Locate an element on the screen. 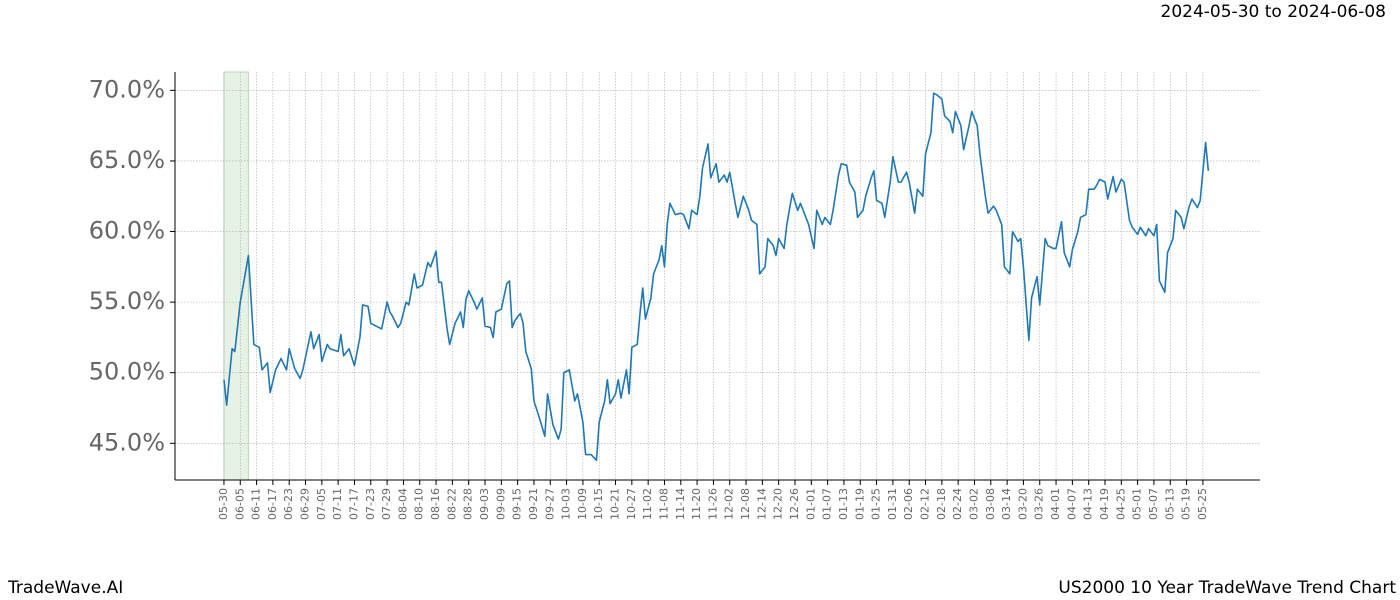  chart-subtitle: 2024-05-30 to 2024-06-08 is located at coordinates (1273, 12).